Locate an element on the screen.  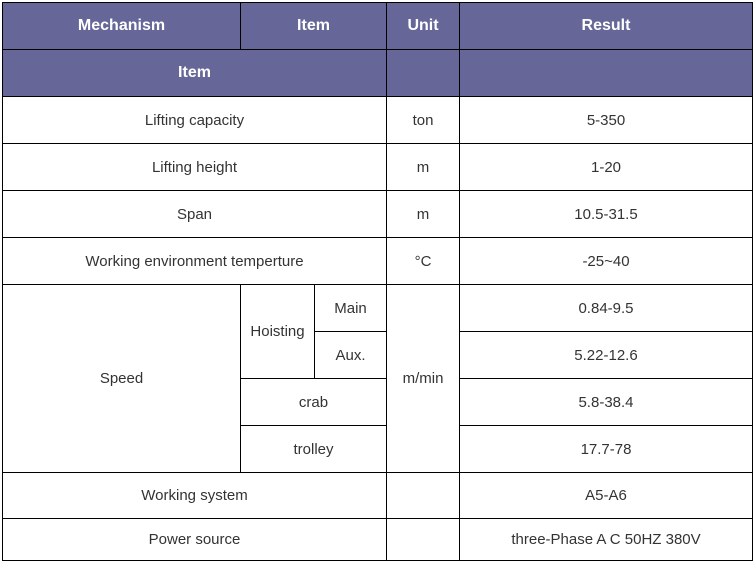
table-row: Lifting height m 1-20 is located at coordinates (377, 167).